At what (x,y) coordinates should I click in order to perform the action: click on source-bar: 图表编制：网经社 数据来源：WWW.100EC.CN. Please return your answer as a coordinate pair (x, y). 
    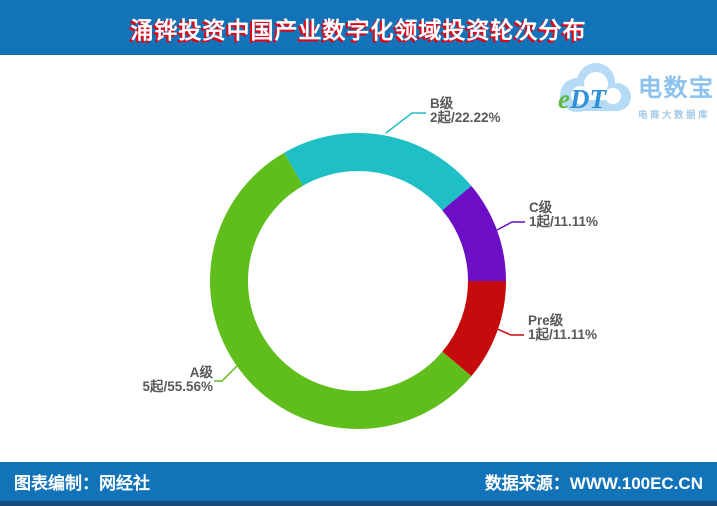
    Looking at the image, I should click on (358, 484).